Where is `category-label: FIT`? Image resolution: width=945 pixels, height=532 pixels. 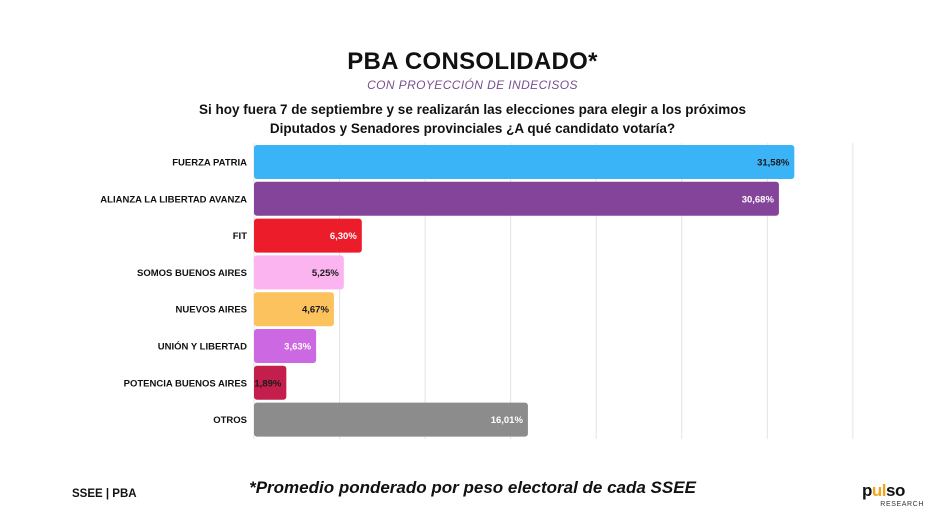
category-label: FIT is located at coordinates (240, 236).